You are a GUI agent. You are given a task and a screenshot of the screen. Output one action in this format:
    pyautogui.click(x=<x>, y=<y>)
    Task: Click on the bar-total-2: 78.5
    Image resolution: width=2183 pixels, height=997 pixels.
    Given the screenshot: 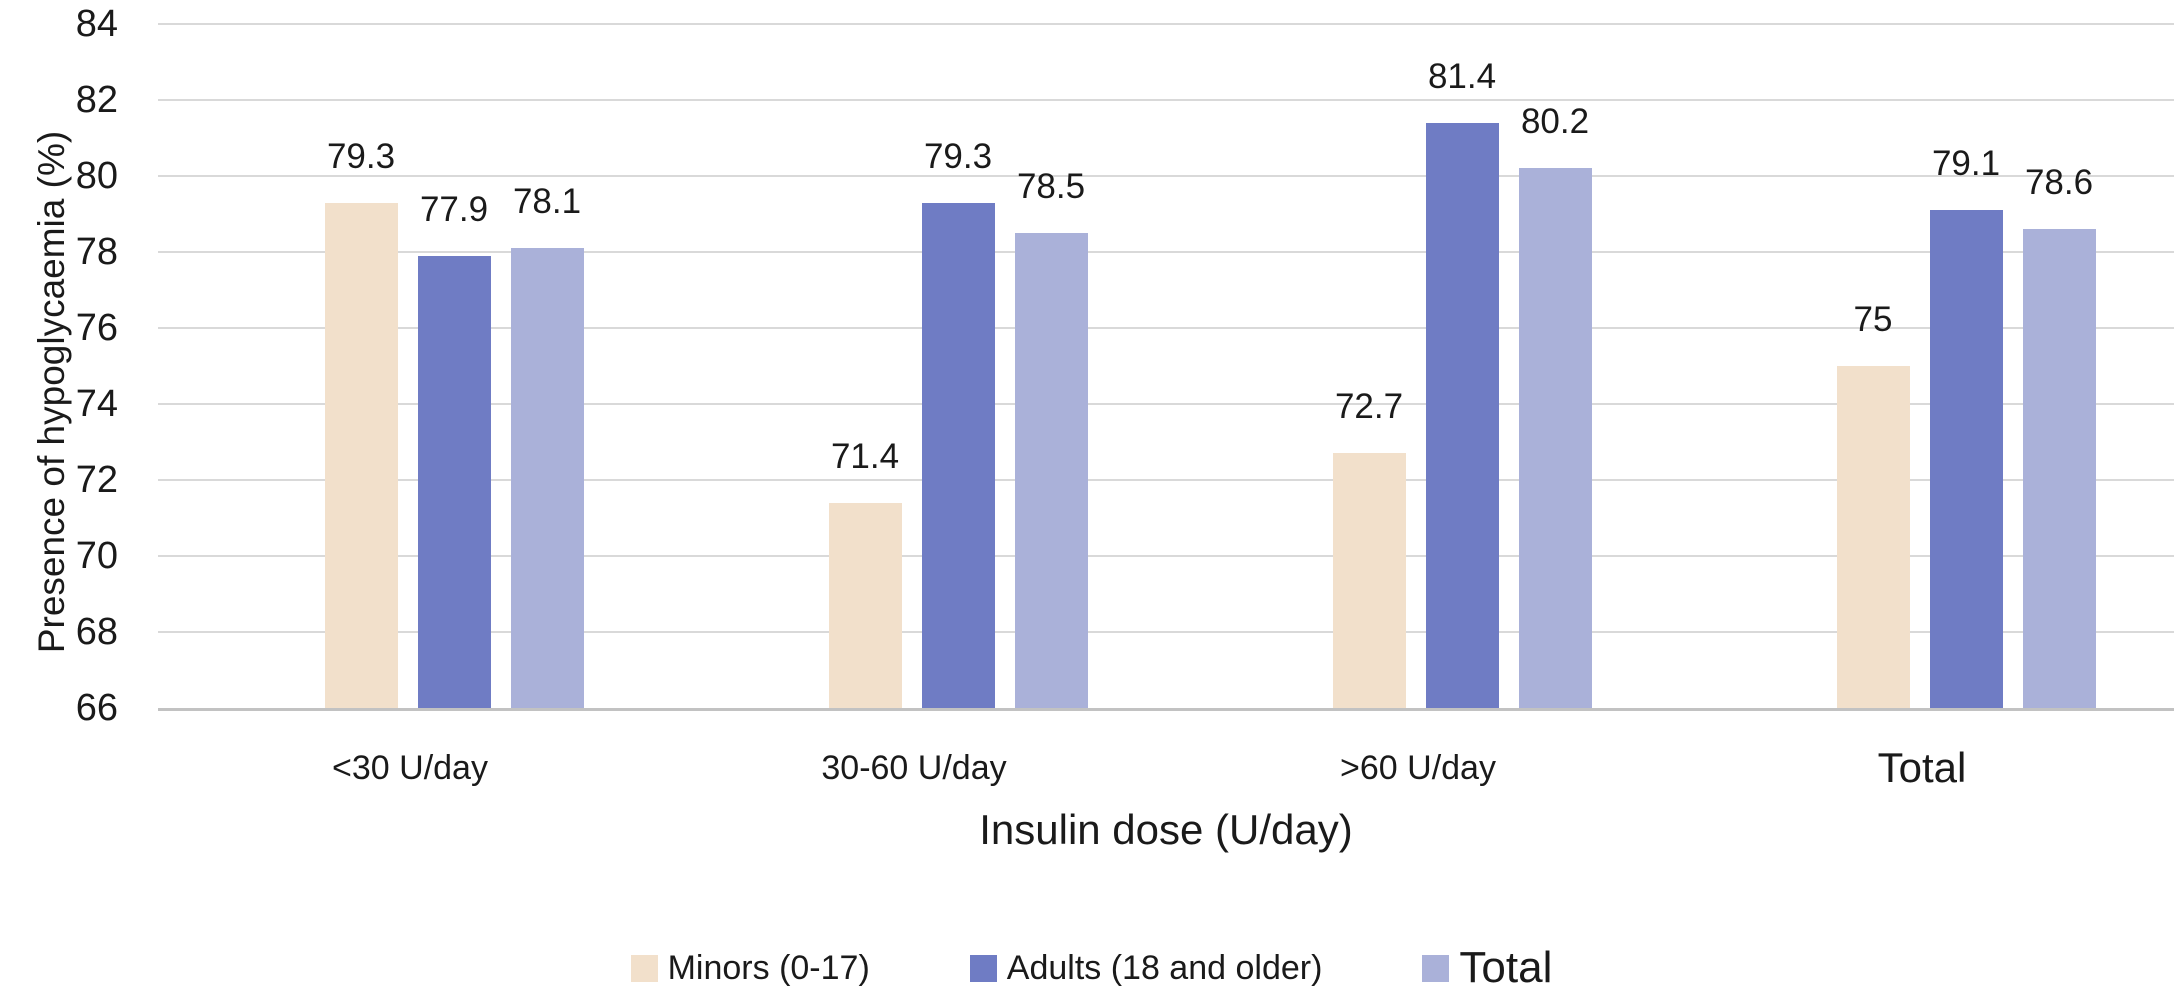 What is the action you would take?
    pyautogui.click(x=1051, y=437)
    